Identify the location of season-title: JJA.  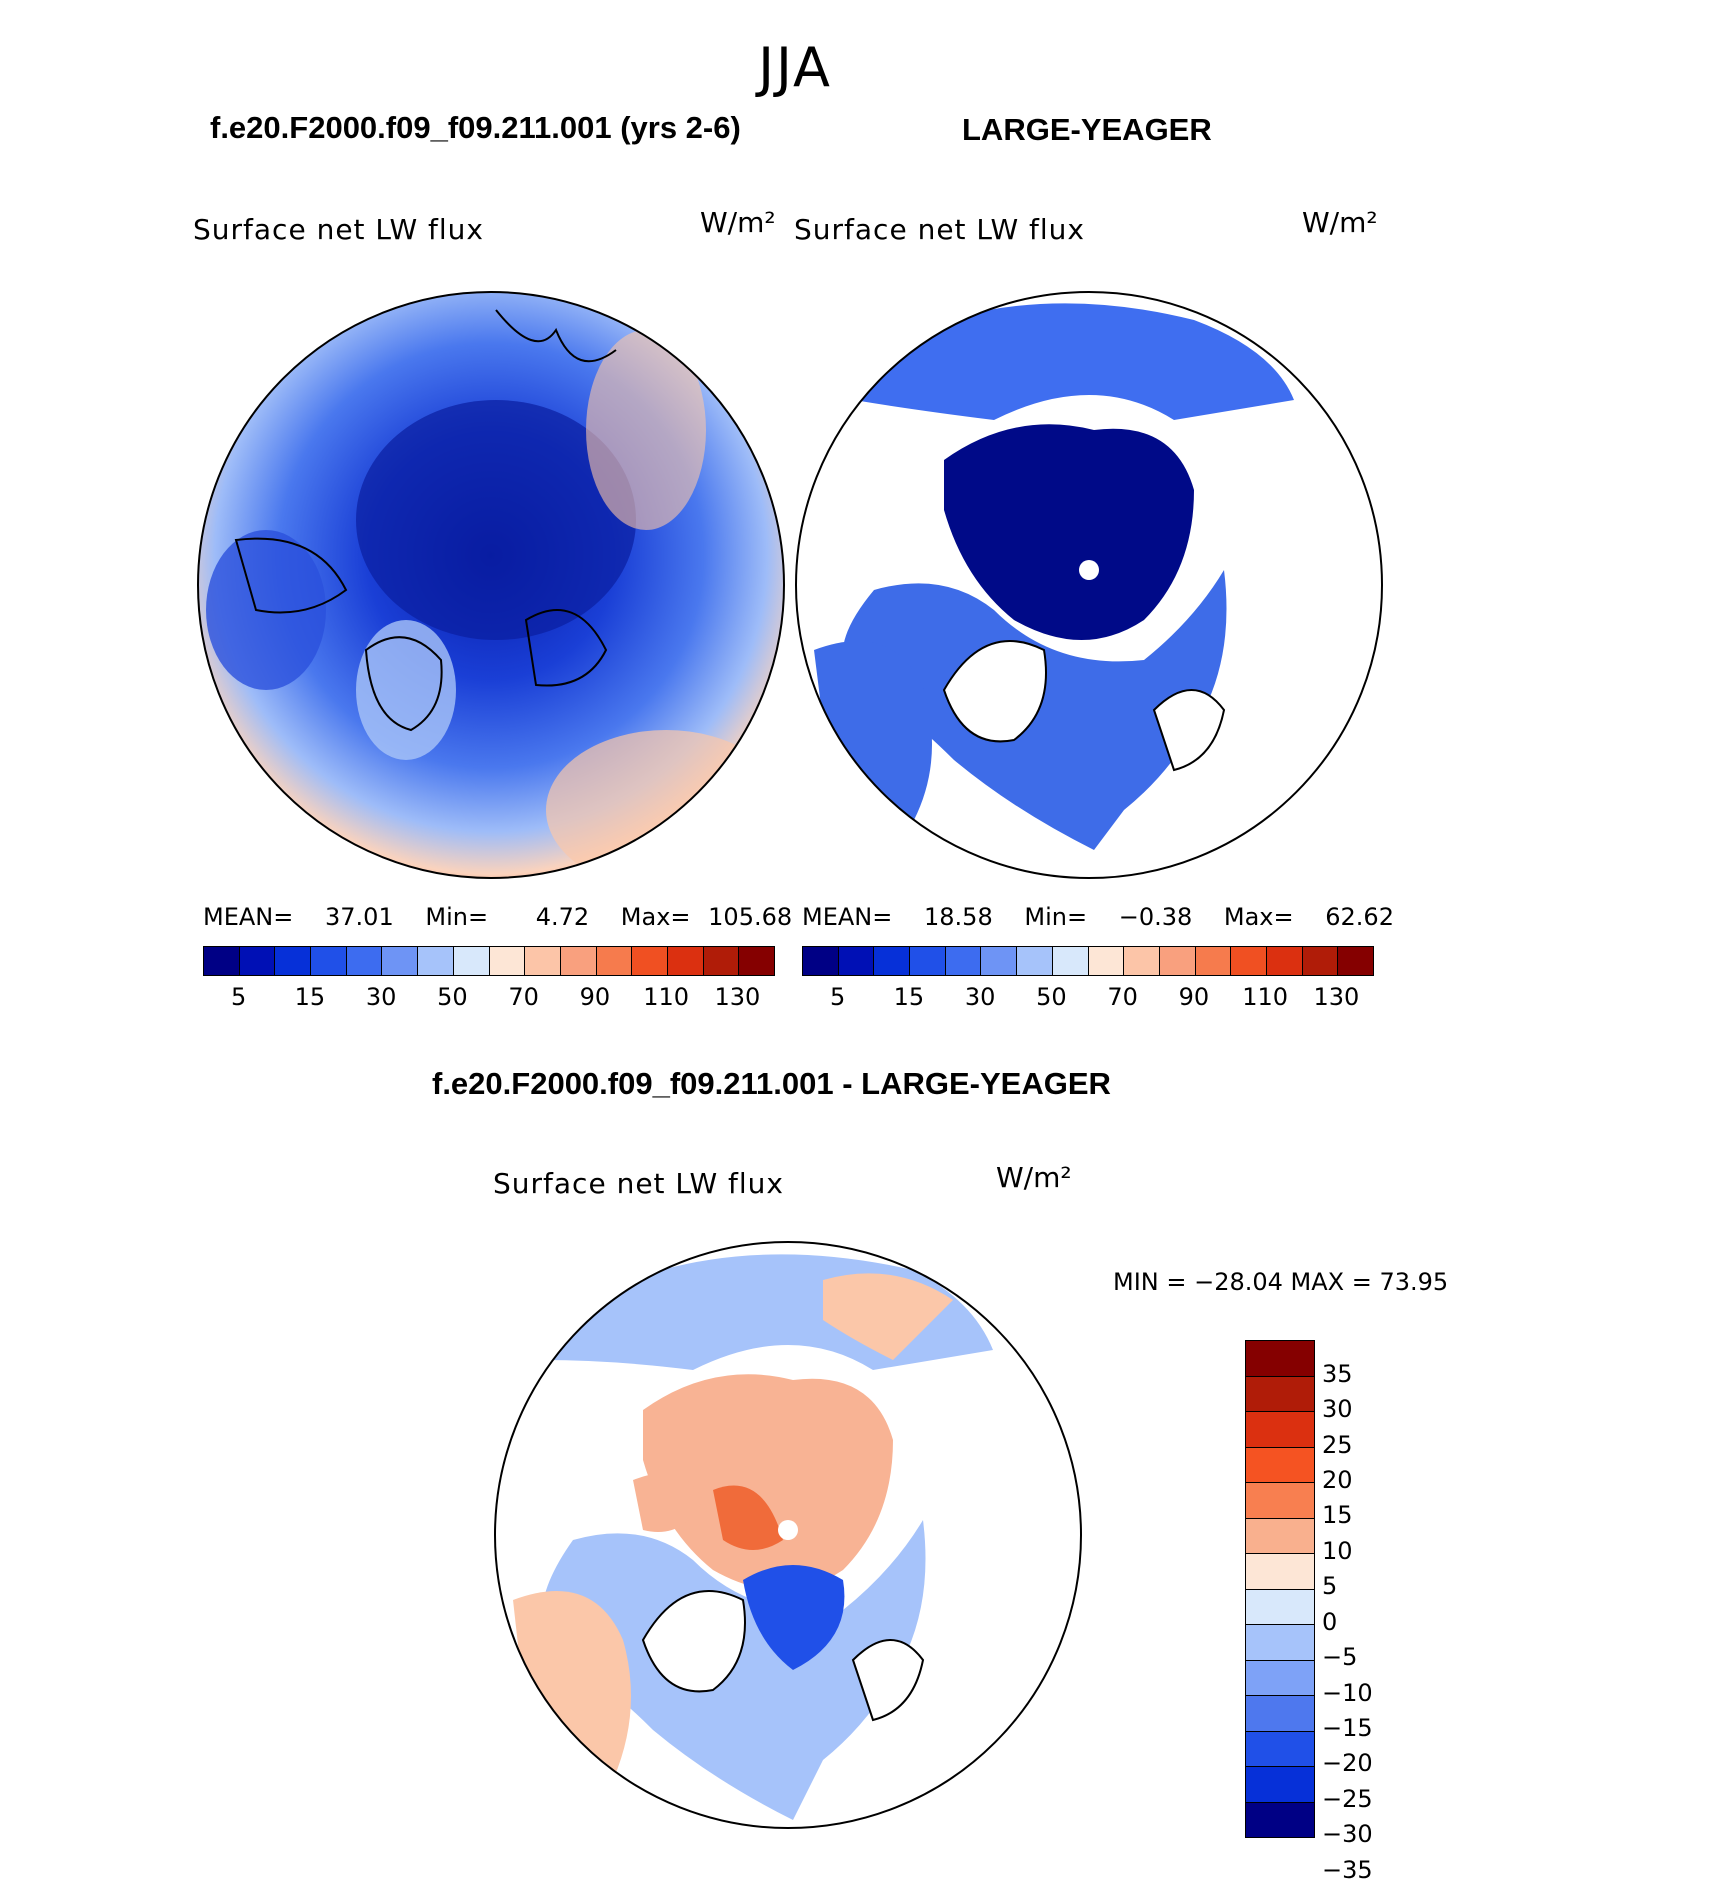
(795, 67).